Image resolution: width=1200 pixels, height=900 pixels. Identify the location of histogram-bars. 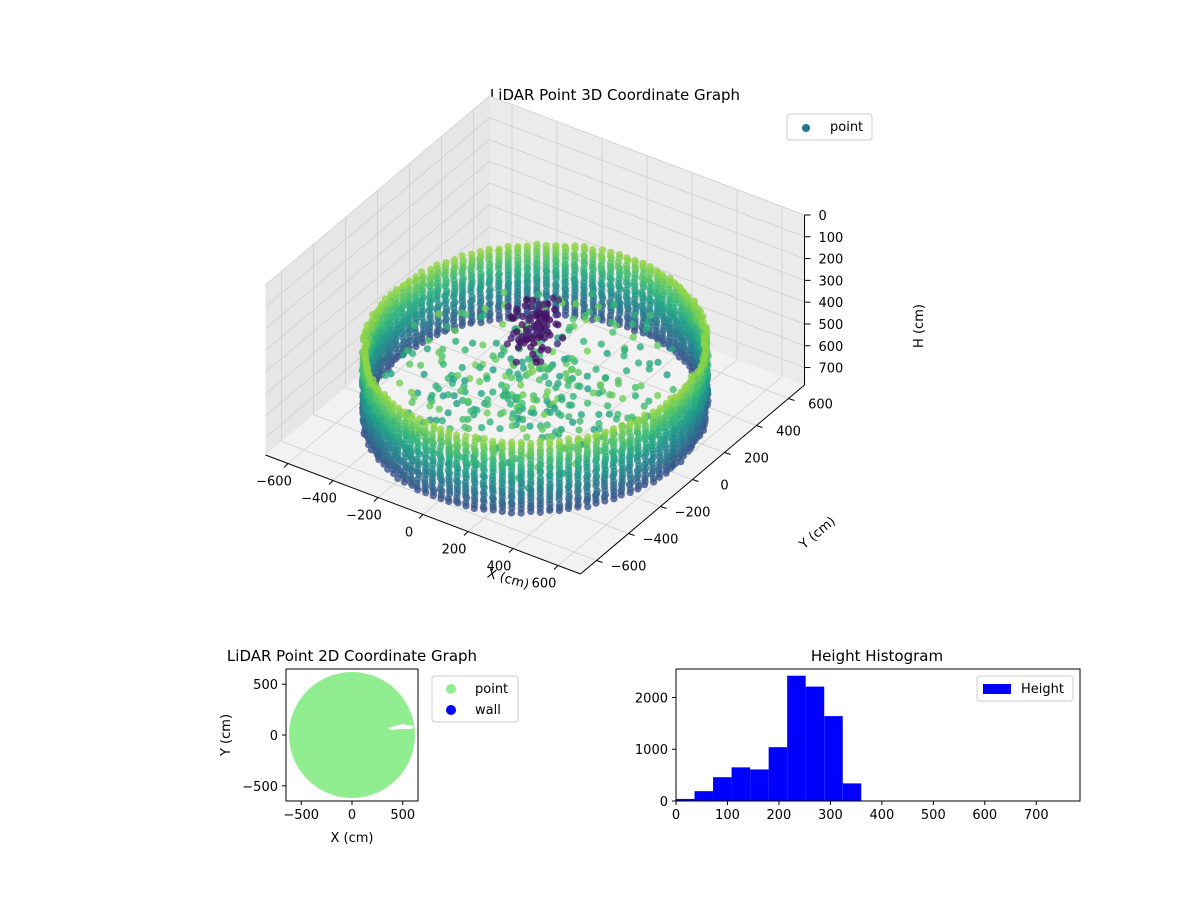
(769, 738).